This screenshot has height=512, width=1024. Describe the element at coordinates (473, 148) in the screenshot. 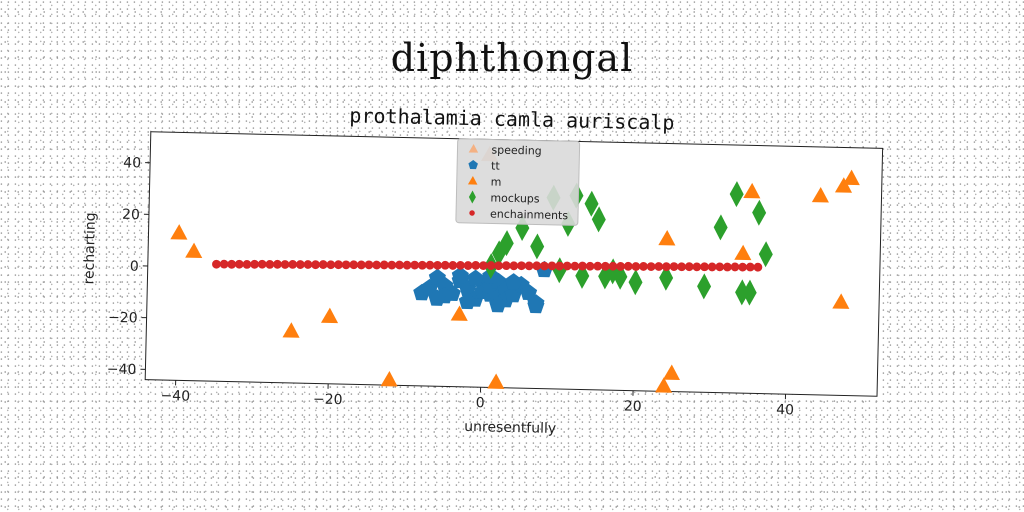

I see `legend-marker-speeding` at that location.